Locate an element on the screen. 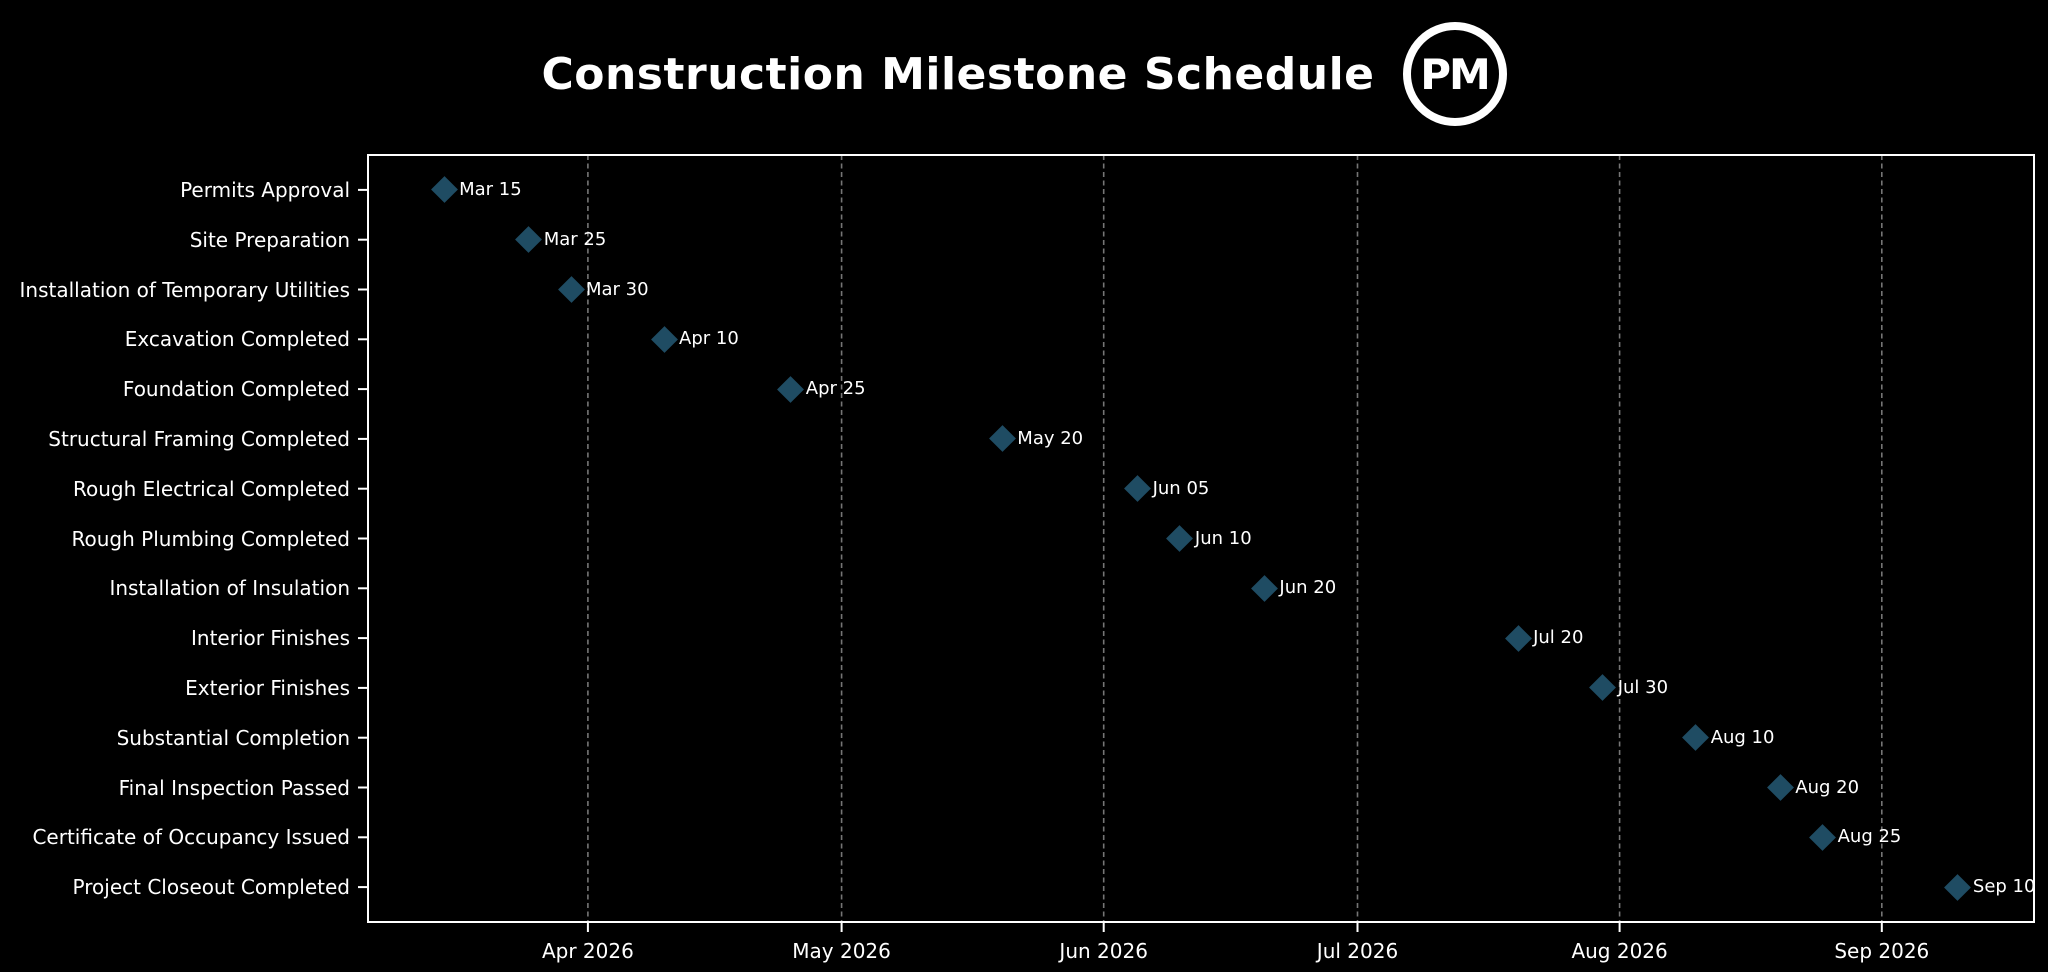 This screenshot has height=972, width=2048. page-title: Construction Milestone Schedule is located at coordinates (958, 74).